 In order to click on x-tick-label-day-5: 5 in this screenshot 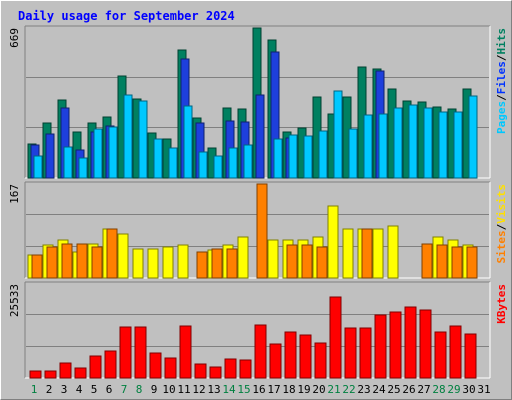, I will do `click(94, 389)`.